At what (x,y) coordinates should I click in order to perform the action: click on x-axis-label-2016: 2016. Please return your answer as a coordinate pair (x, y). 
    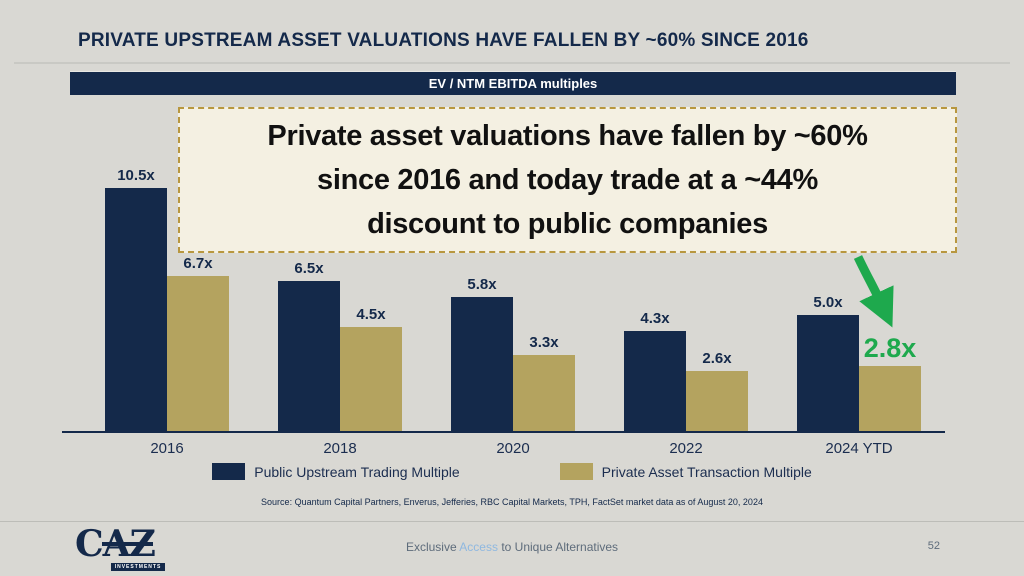
    Looking at the image, I should click on (167, 448).